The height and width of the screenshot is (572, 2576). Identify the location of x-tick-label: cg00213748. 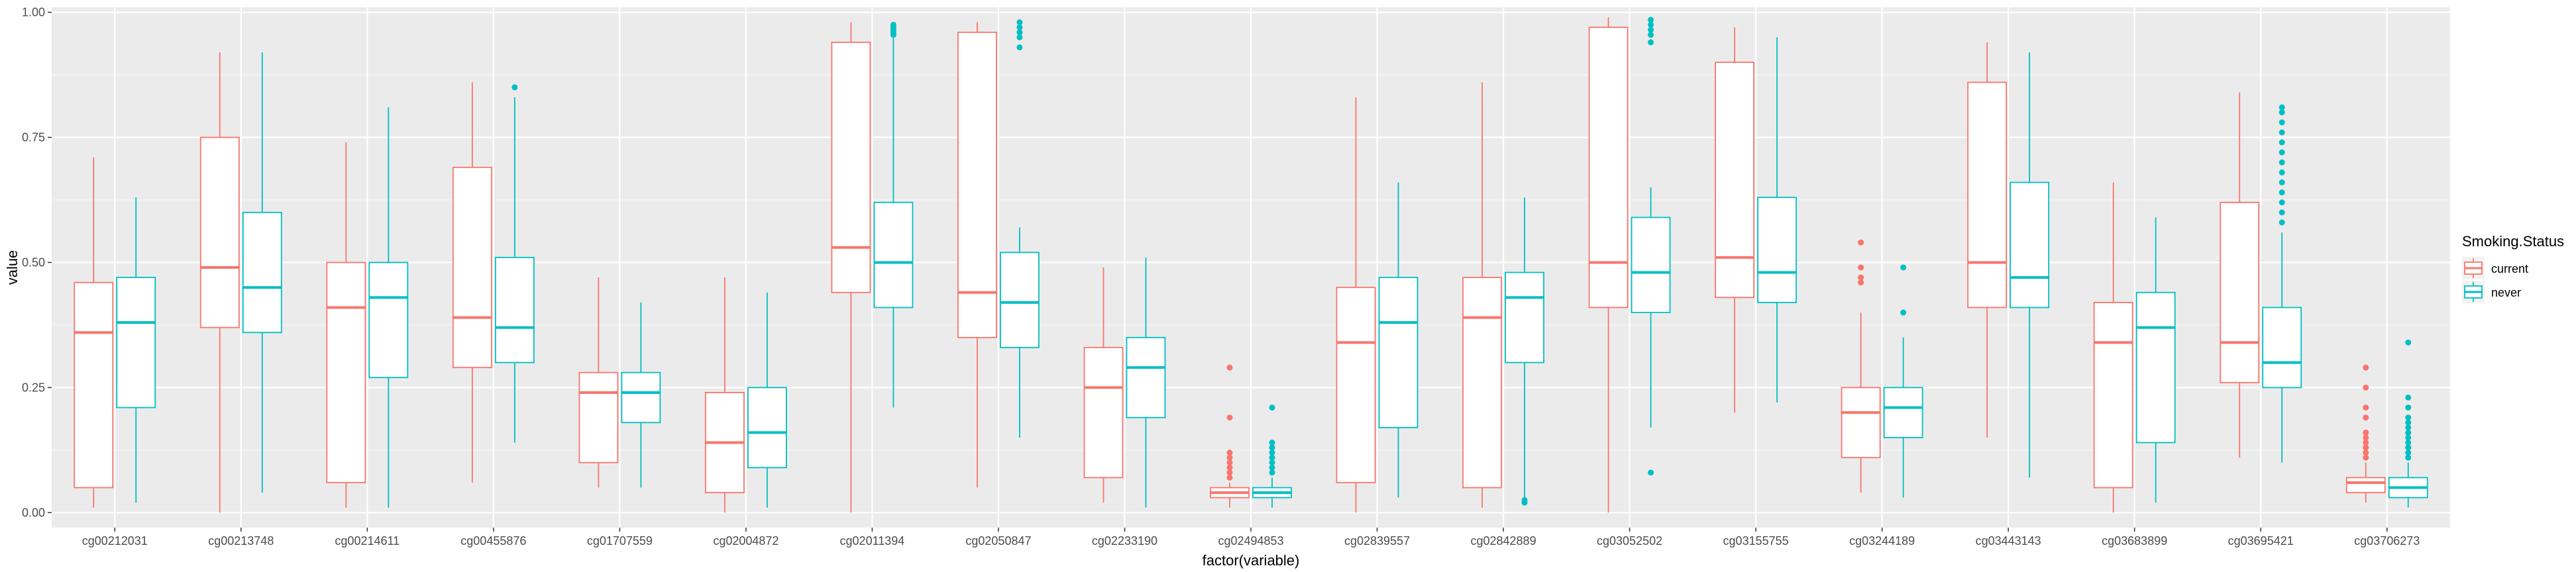
(241, 541).